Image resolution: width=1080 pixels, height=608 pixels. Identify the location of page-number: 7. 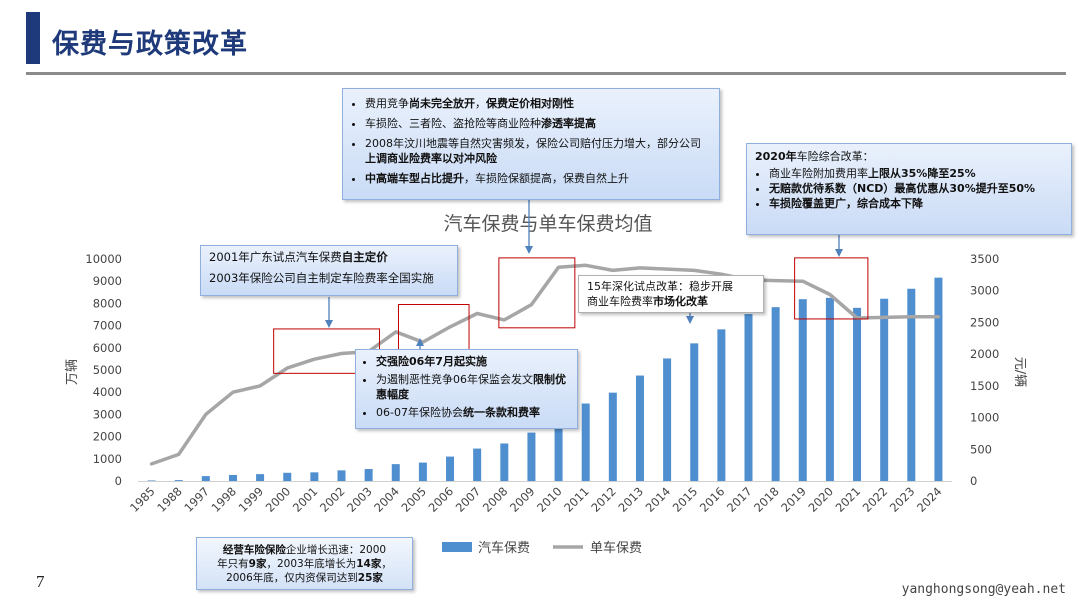
(40, 581).